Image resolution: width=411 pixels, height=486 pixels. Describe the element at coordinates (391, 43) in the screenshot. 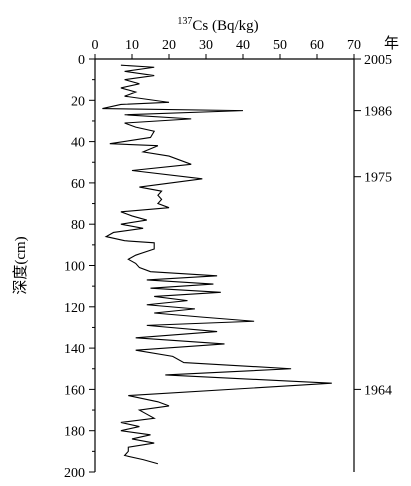

I see `right-axis-title: 年` at that location.